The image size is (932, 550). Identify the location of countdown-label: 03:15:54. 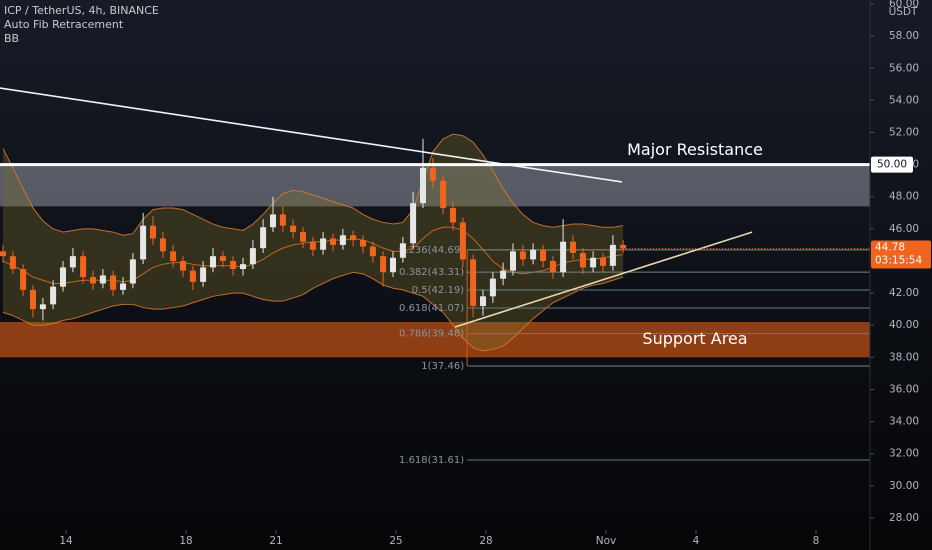
(898, 260).